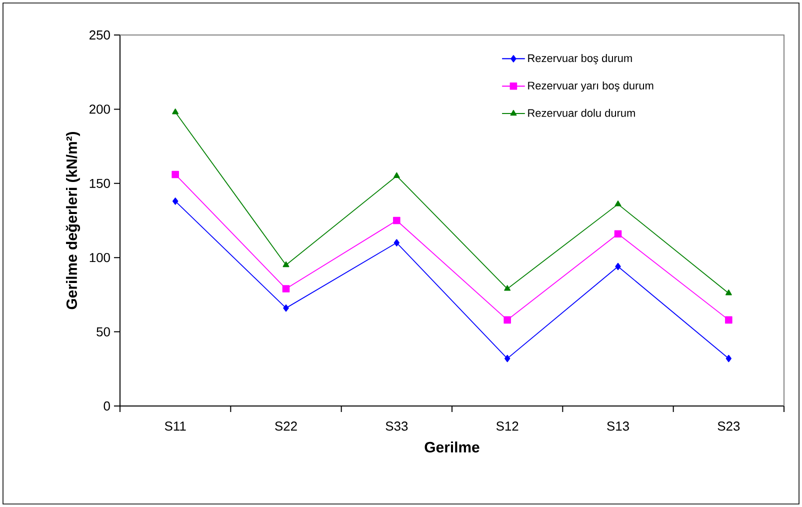 The height and width of the screenshot is (507, 802). Describe the element at coordinates (107, 406) in the screenshot. I see `y-tick-label: 0` at that location.